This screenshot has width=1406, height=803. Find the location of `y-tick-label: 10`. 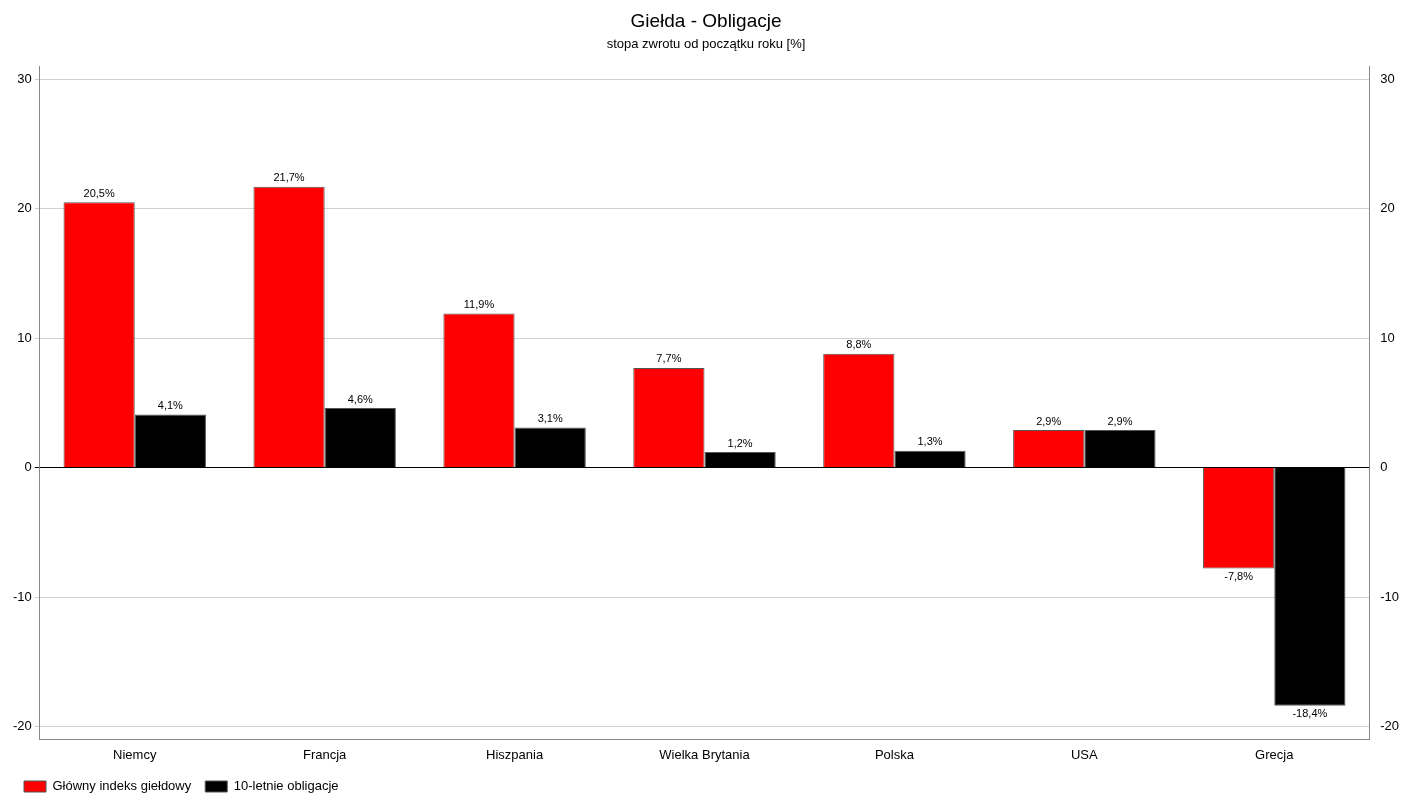

y-tick-label: 10 is located at coordinates (24, 337).